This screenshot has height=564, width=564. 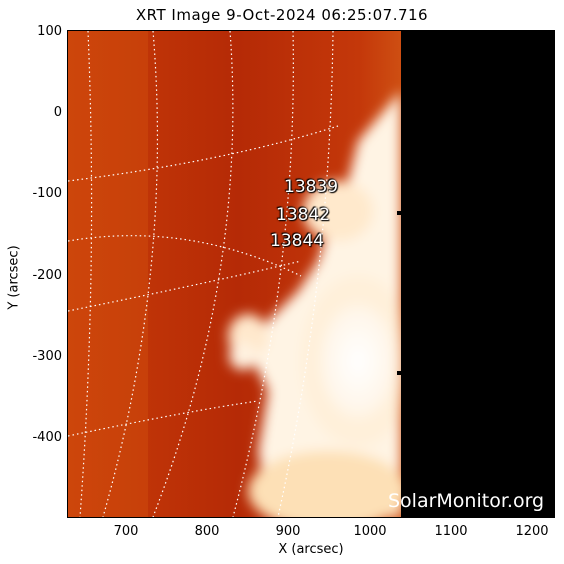 What do you see at coordinates (532, 531) in the screenshot?
I see `x-tick-label: 1200` at bounding box center [532, 531].